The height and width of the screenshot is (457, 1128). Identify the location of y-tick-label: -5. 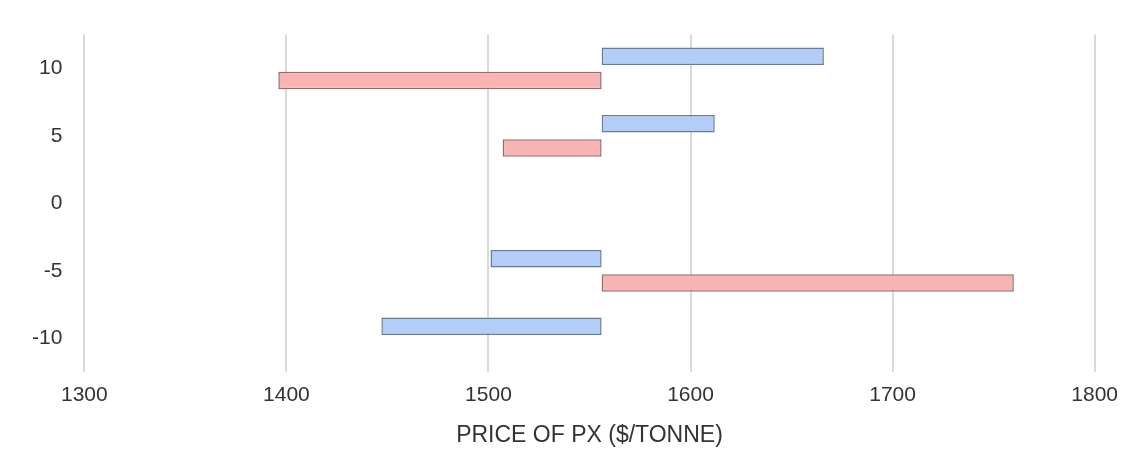
(53, 269).